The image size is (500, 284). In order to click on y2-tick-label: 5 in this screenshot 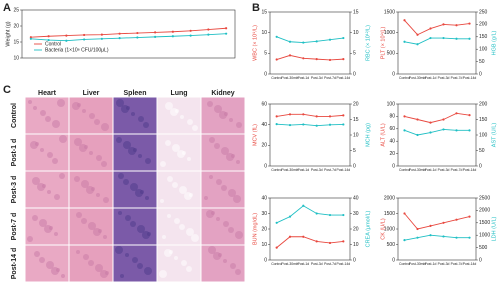, I will do `click(354, 54)`.